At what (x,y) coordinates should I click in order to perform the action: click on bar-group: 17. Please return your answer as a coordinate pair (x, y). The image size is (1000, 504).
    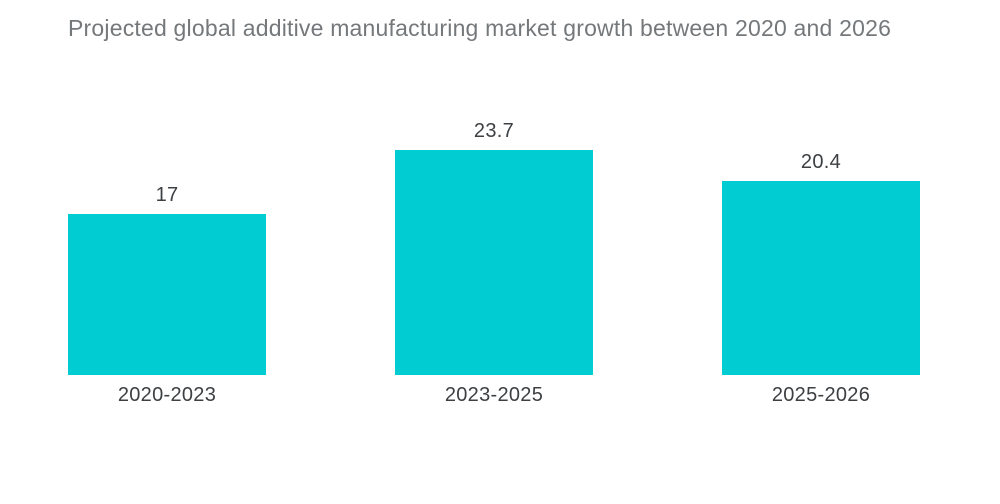
    Looking at the image, I should click on (167, 279).